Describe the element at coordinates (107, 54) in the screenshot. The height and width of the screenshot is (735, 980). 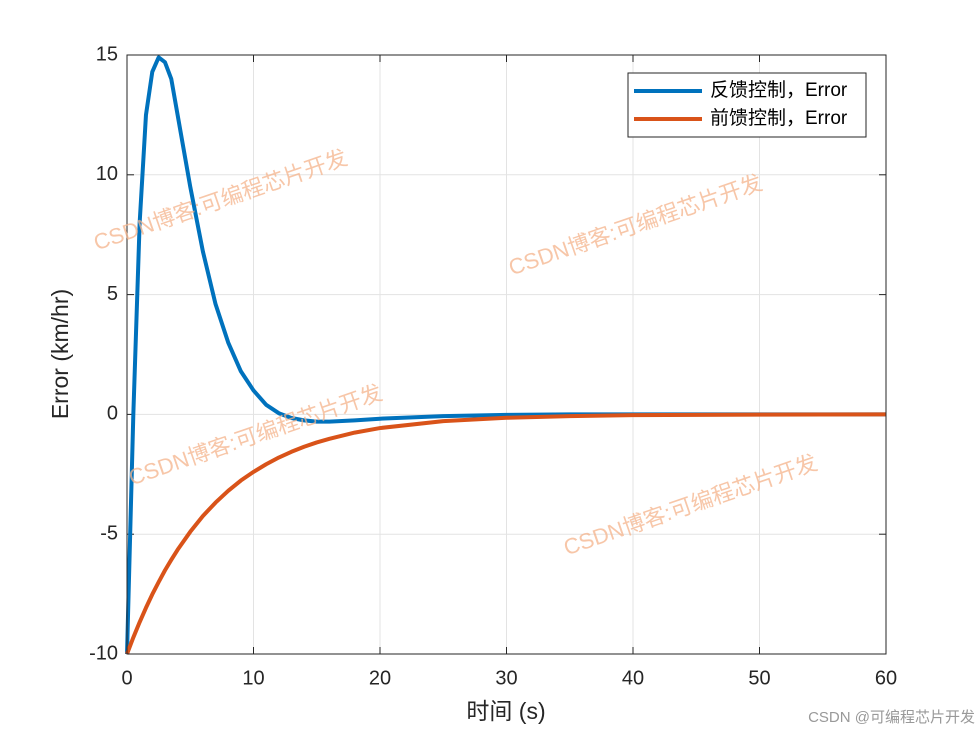
I see `y-tick-label: 15` at that location.